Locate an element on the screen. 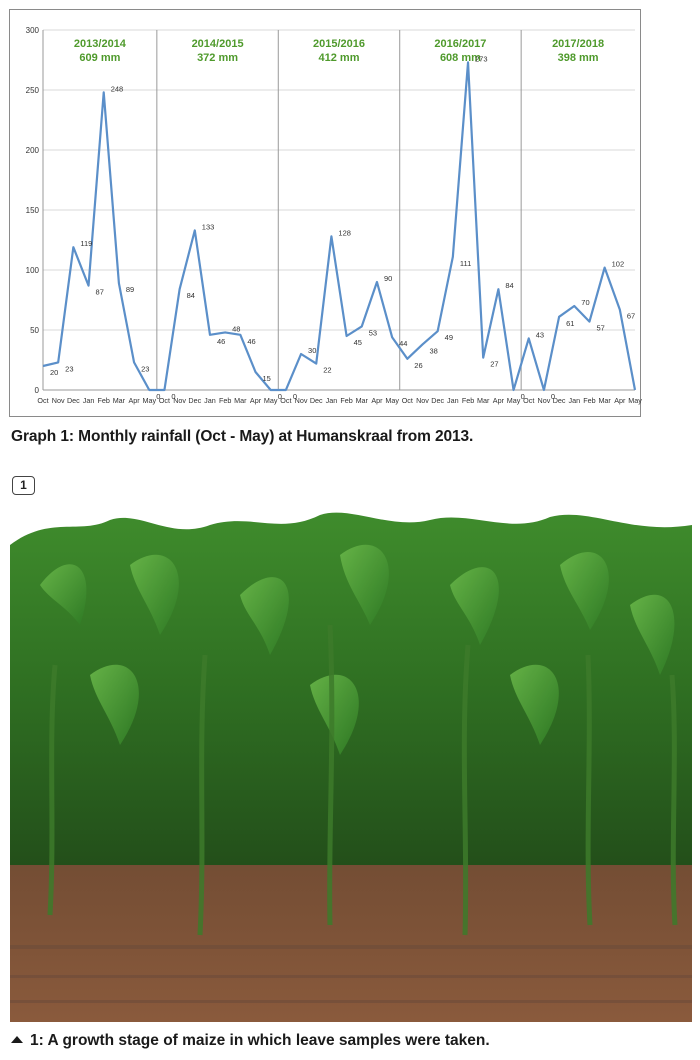  season-title: 2014/2015 is located at coordinates (218, 44).